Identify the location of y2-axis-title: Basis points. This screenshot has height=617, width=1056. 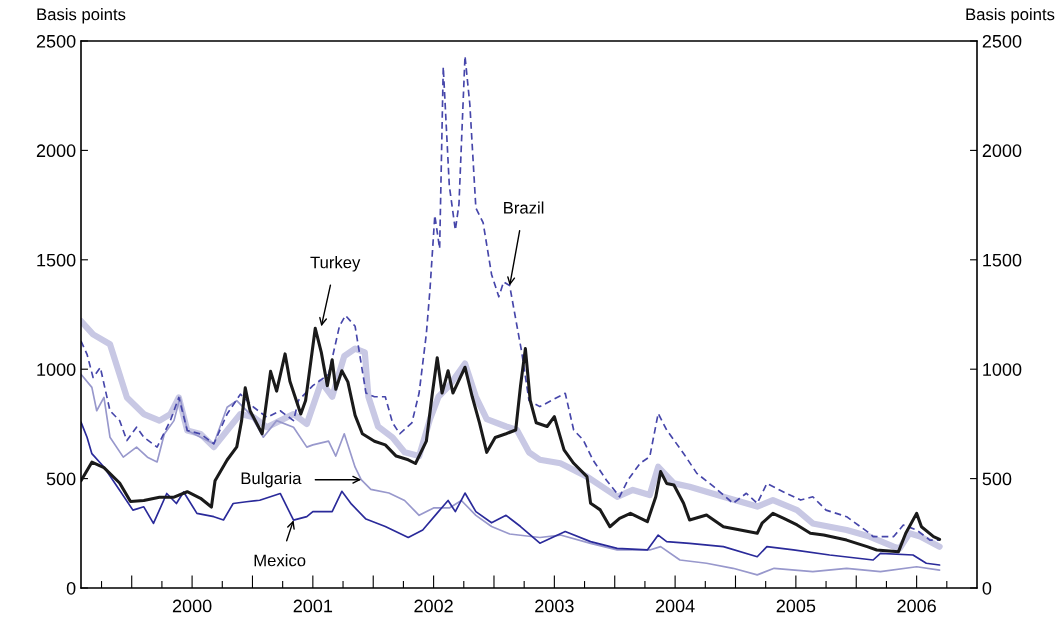
(1010, 16).